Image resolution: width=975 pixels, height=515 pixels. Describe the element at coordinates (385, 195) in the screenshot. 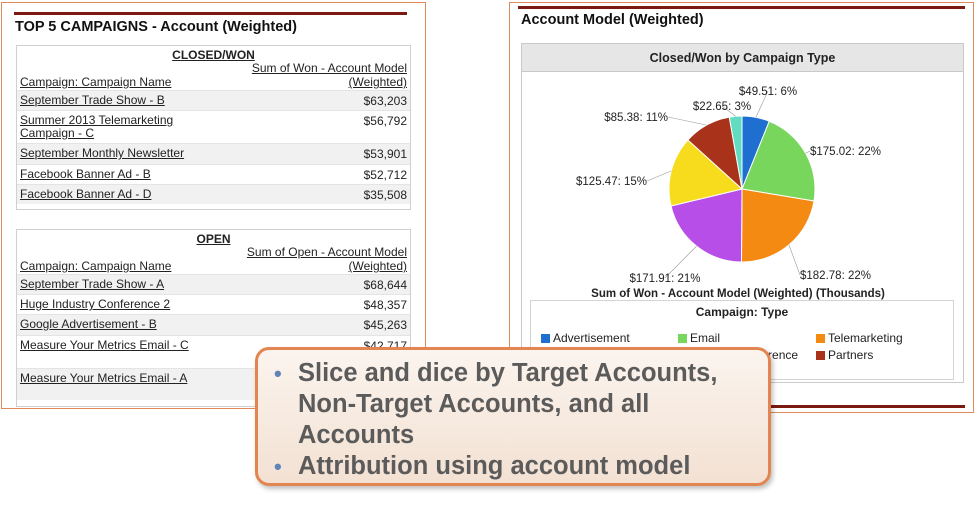

I see `row-value: $35,508` at that location.